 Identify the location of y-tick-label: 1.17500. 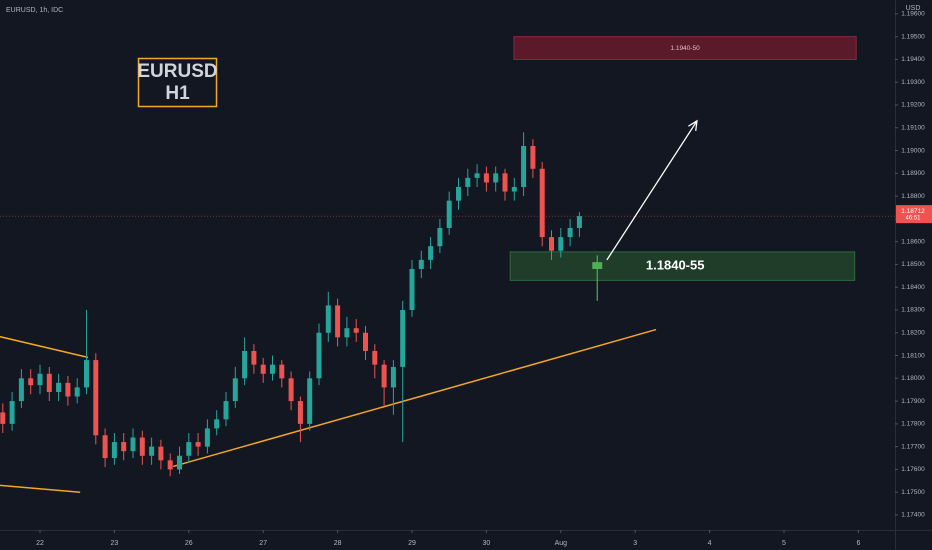
(913, 492).